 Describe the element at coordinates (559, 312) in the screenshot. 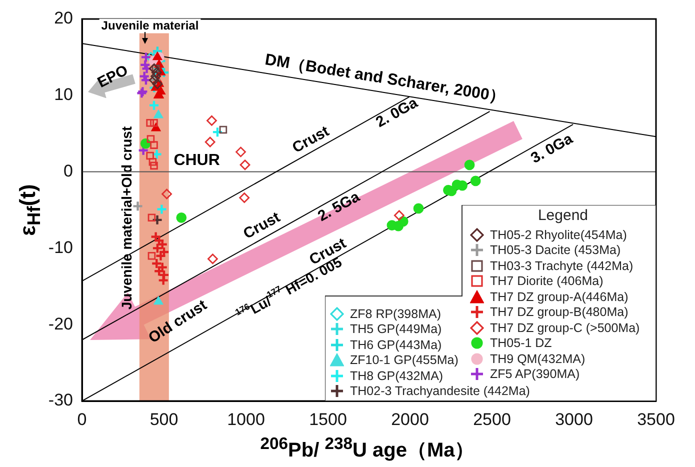

I see `legend-label: TH7 DZ group-B(480Ma)` at that location.